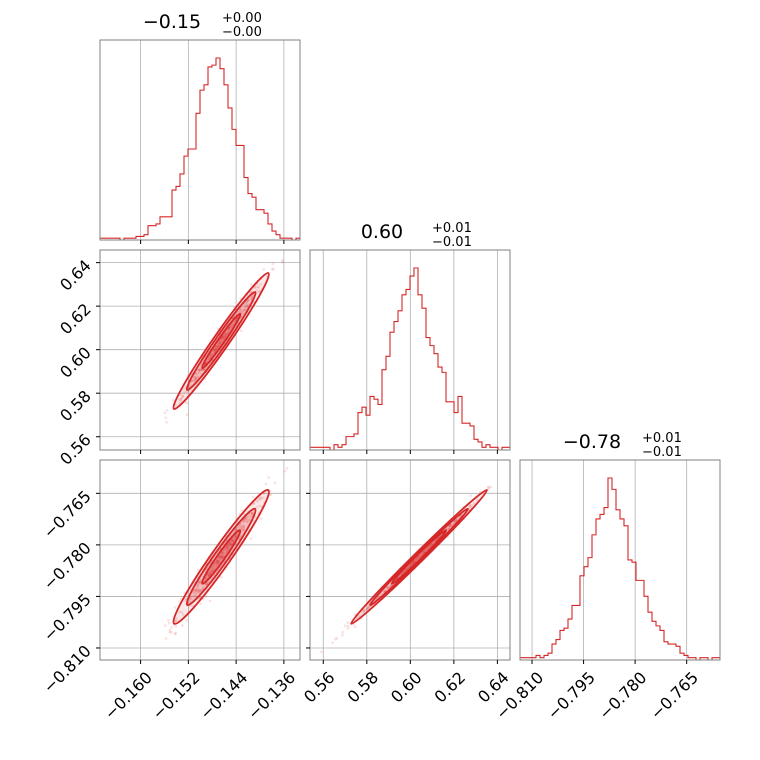  What do you see at coordinates (452, 228) in the screenshot?
I see `title-plus-error: +0.01` at bounding box center [452, 228].